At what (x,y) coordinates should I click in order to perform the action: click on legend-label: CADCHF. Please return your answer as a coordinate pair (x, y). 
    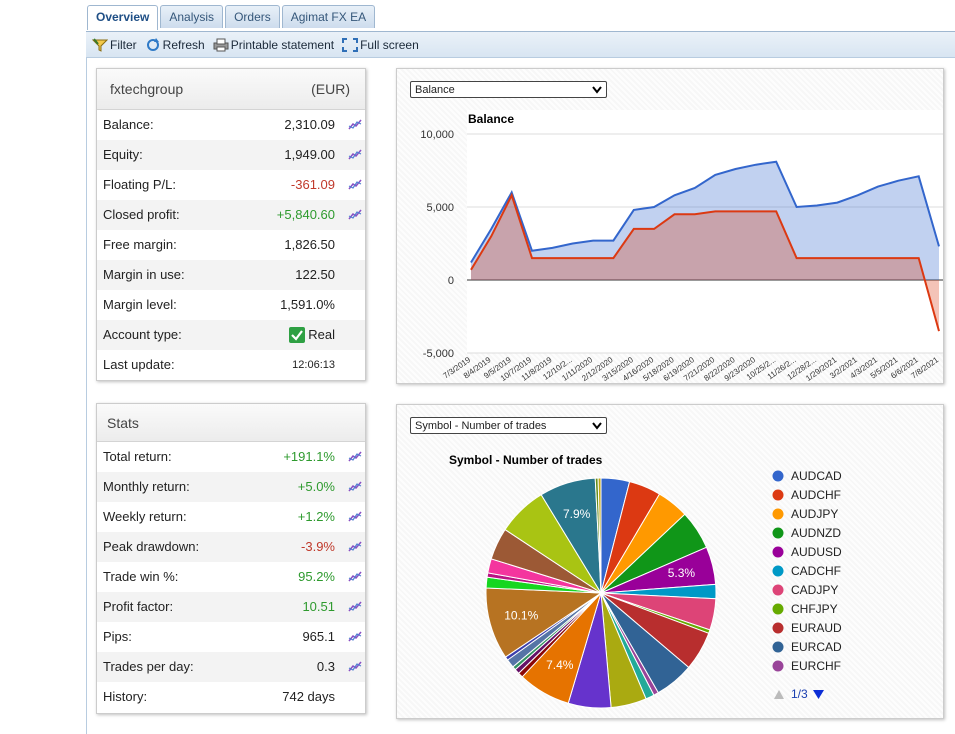
    Looking at the image, I should click on (816, 571).